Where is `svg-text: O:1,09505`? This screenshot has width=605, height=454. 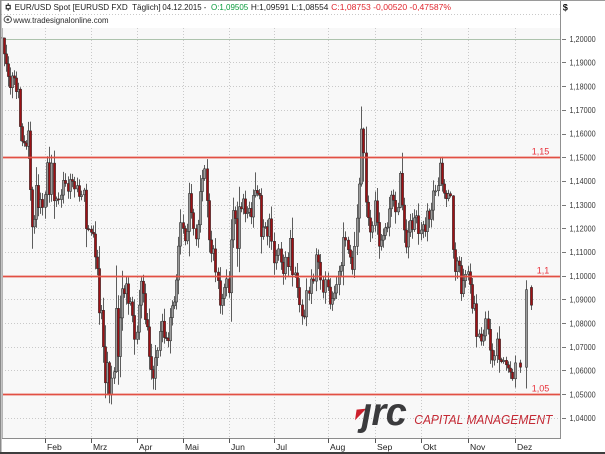 svg-text: O:1,09505 is located at coordinates (229, 7).